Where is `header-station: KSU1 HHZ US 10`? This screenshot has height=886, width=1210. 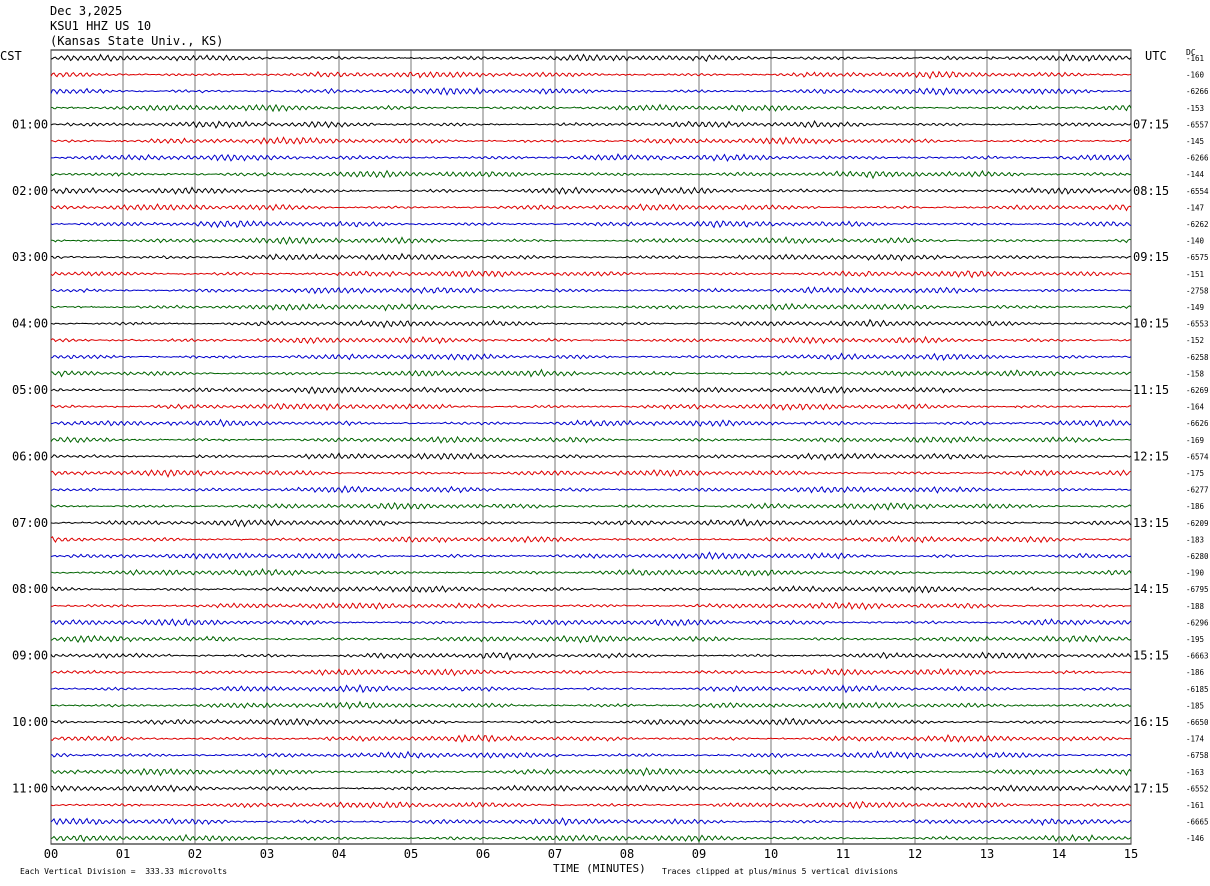 header-station: KSU1 HHZ US 10 is located at coordinates (101, 26).